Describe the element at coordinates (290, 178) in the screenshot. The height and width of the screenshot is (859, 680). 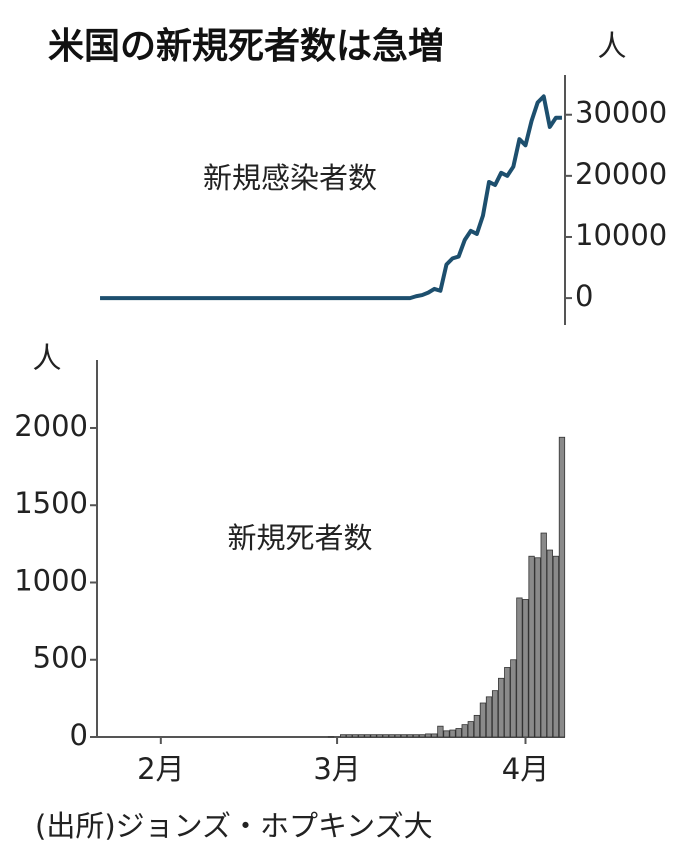
I see `annotation: 新規感染者数` at that location.